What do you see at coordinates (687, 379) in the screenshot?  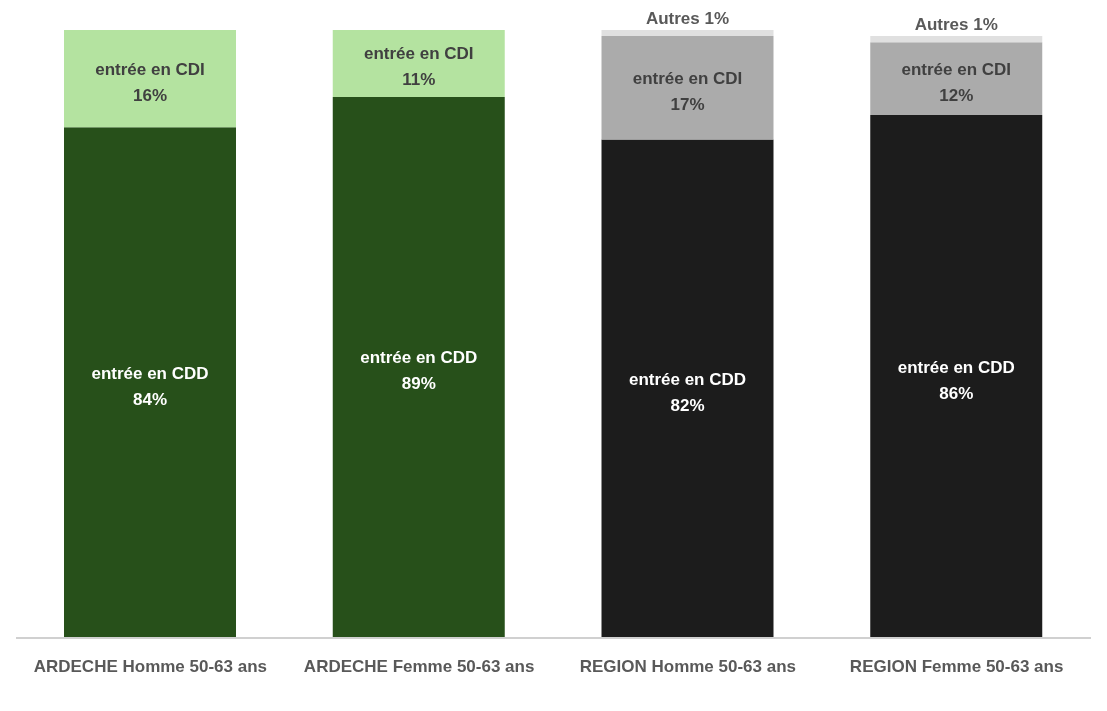 I see `series-label: entrée en CDD` at bounding box center [687, 379].